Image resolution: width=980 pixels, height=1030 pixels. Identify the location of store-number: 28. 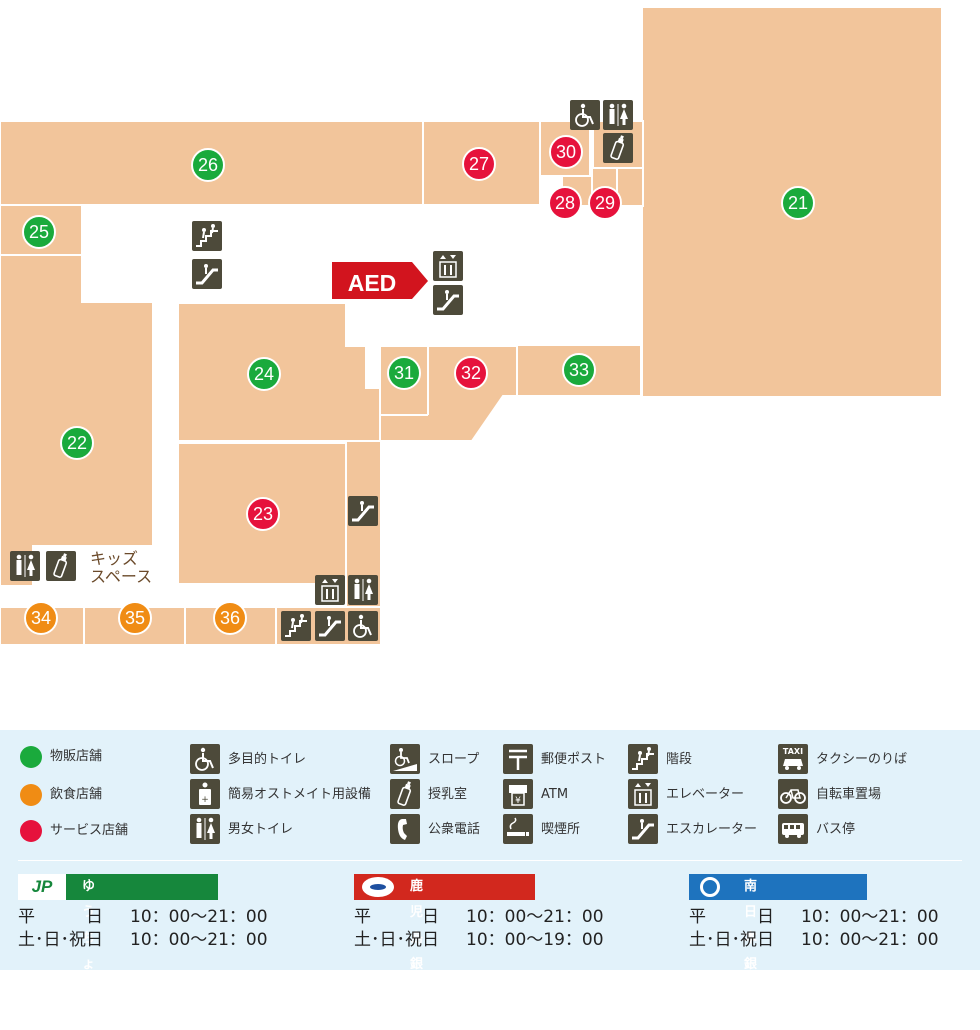
(565, 203).